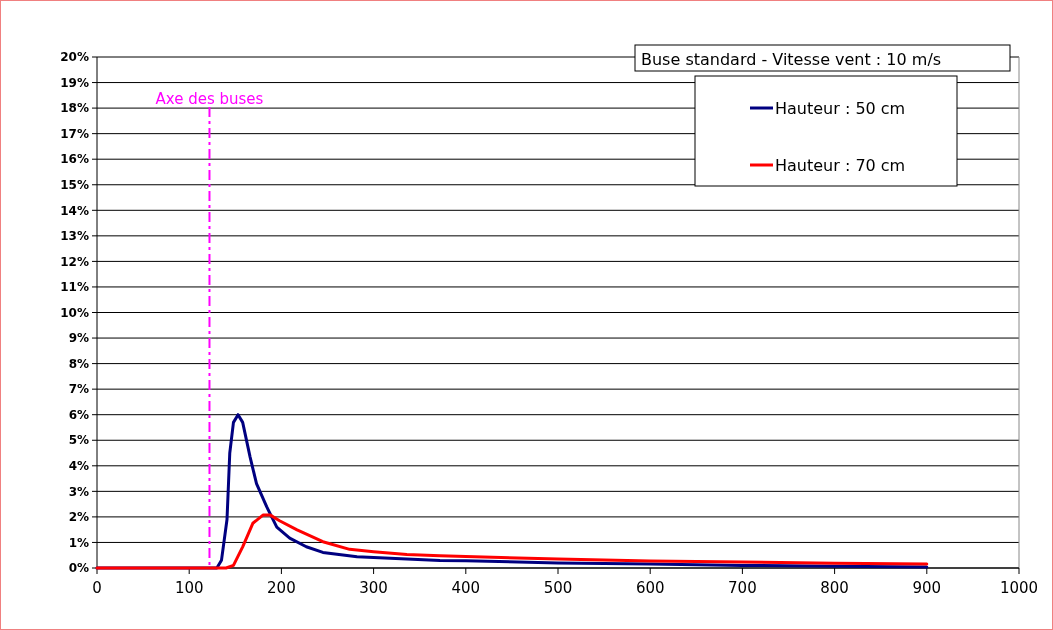 The height and width of the screenshot is (630, 1053). What do you see at coordinates (78, 466) in the screenshot?
I see `y-tick-label: 4%` at bounding box center [78, 466].